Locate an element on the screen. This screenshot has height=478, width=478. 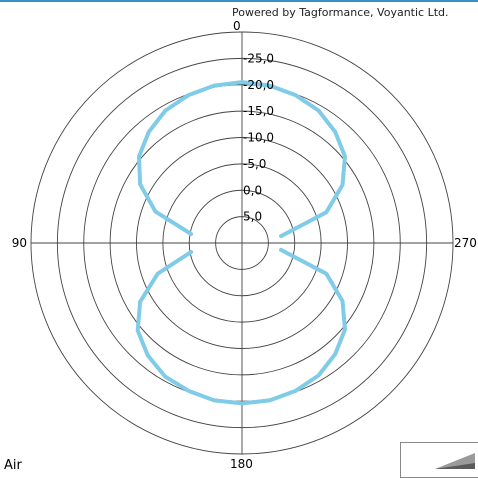
angle-label-90: 90 is located at coordinates (19, 243).